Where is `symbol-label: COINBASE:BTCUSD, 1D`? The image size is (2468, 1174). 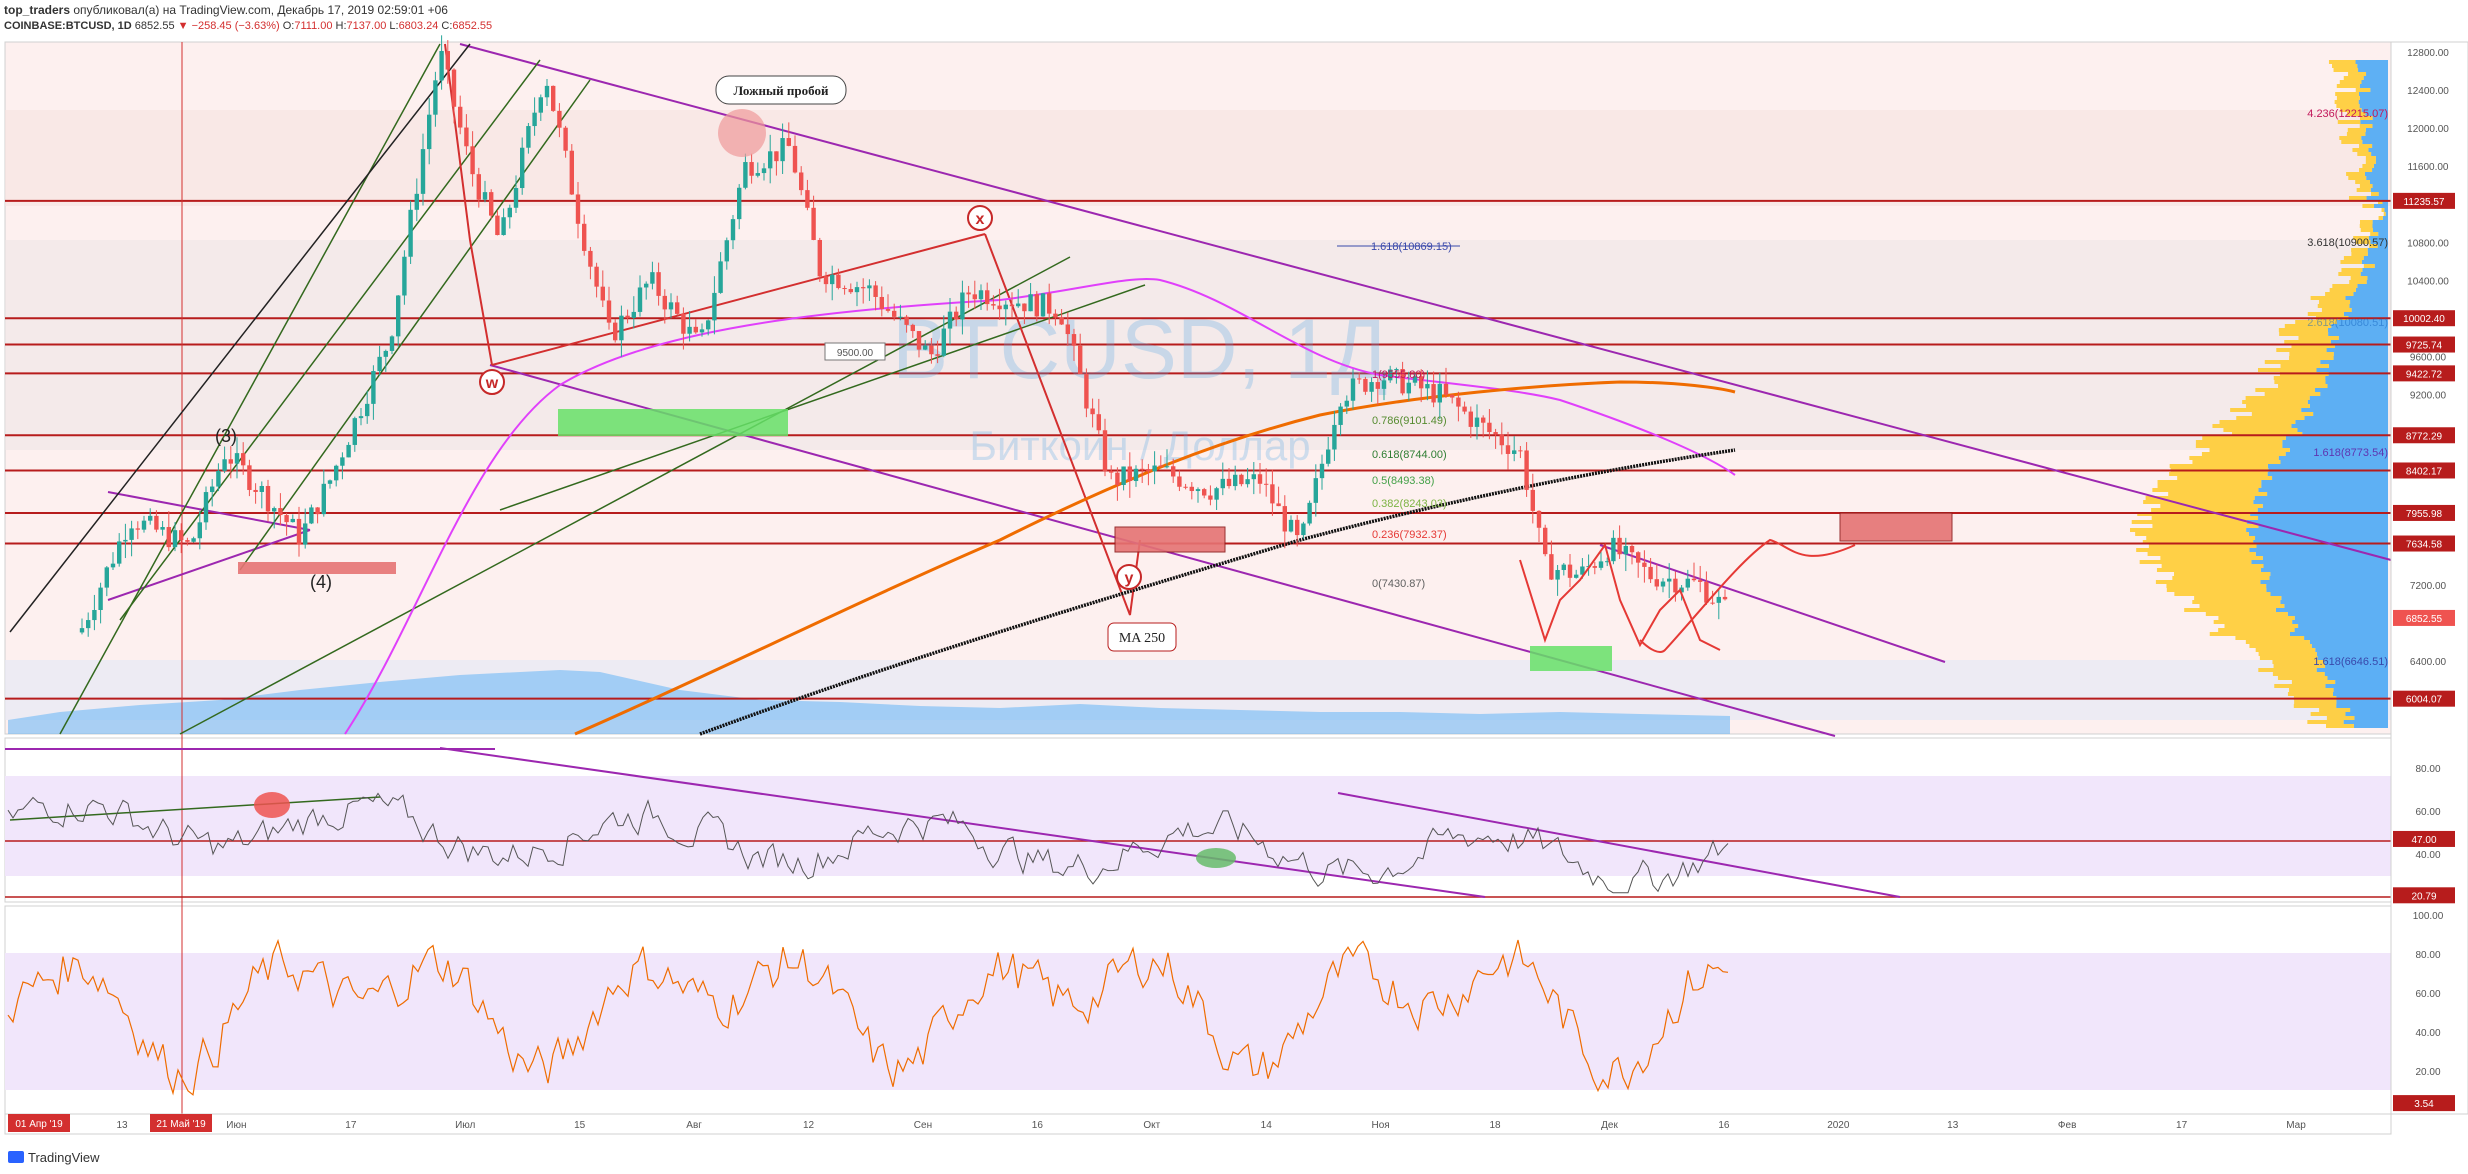
symbol-label: COINBASE:BTCUSD, 1D is located at coordinates (68, 26).